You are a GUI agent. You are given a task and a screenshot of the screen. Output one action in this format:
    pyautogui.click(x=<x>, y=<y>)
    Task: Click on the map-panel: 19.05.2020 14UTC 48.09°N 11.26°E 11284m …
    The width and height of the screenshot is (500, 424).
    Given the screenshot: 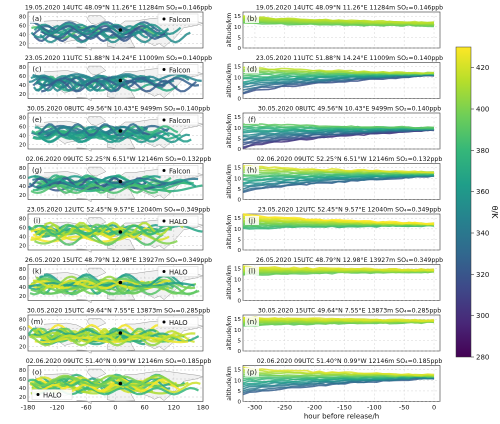 What is the action you would take?
    pyautogui.click(x=115, y=27)
    